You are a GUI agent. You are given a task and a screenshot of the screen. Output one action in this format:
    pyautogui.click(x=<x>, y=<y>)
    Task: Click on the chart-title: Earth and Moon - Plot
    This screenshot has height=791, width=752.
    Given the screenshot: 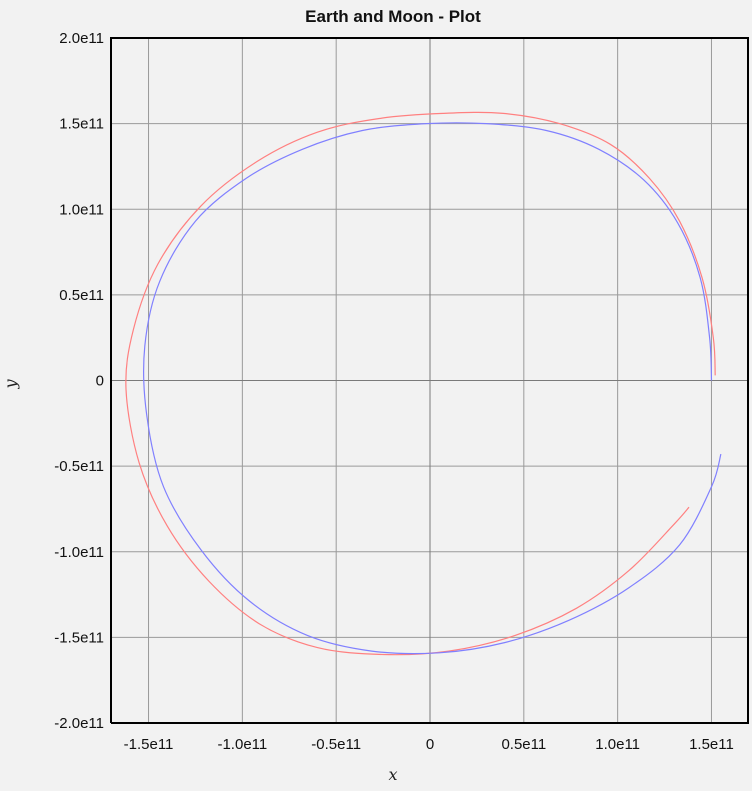 What is the action you would take?
    pyautogui.click(x=393, y=16)
    